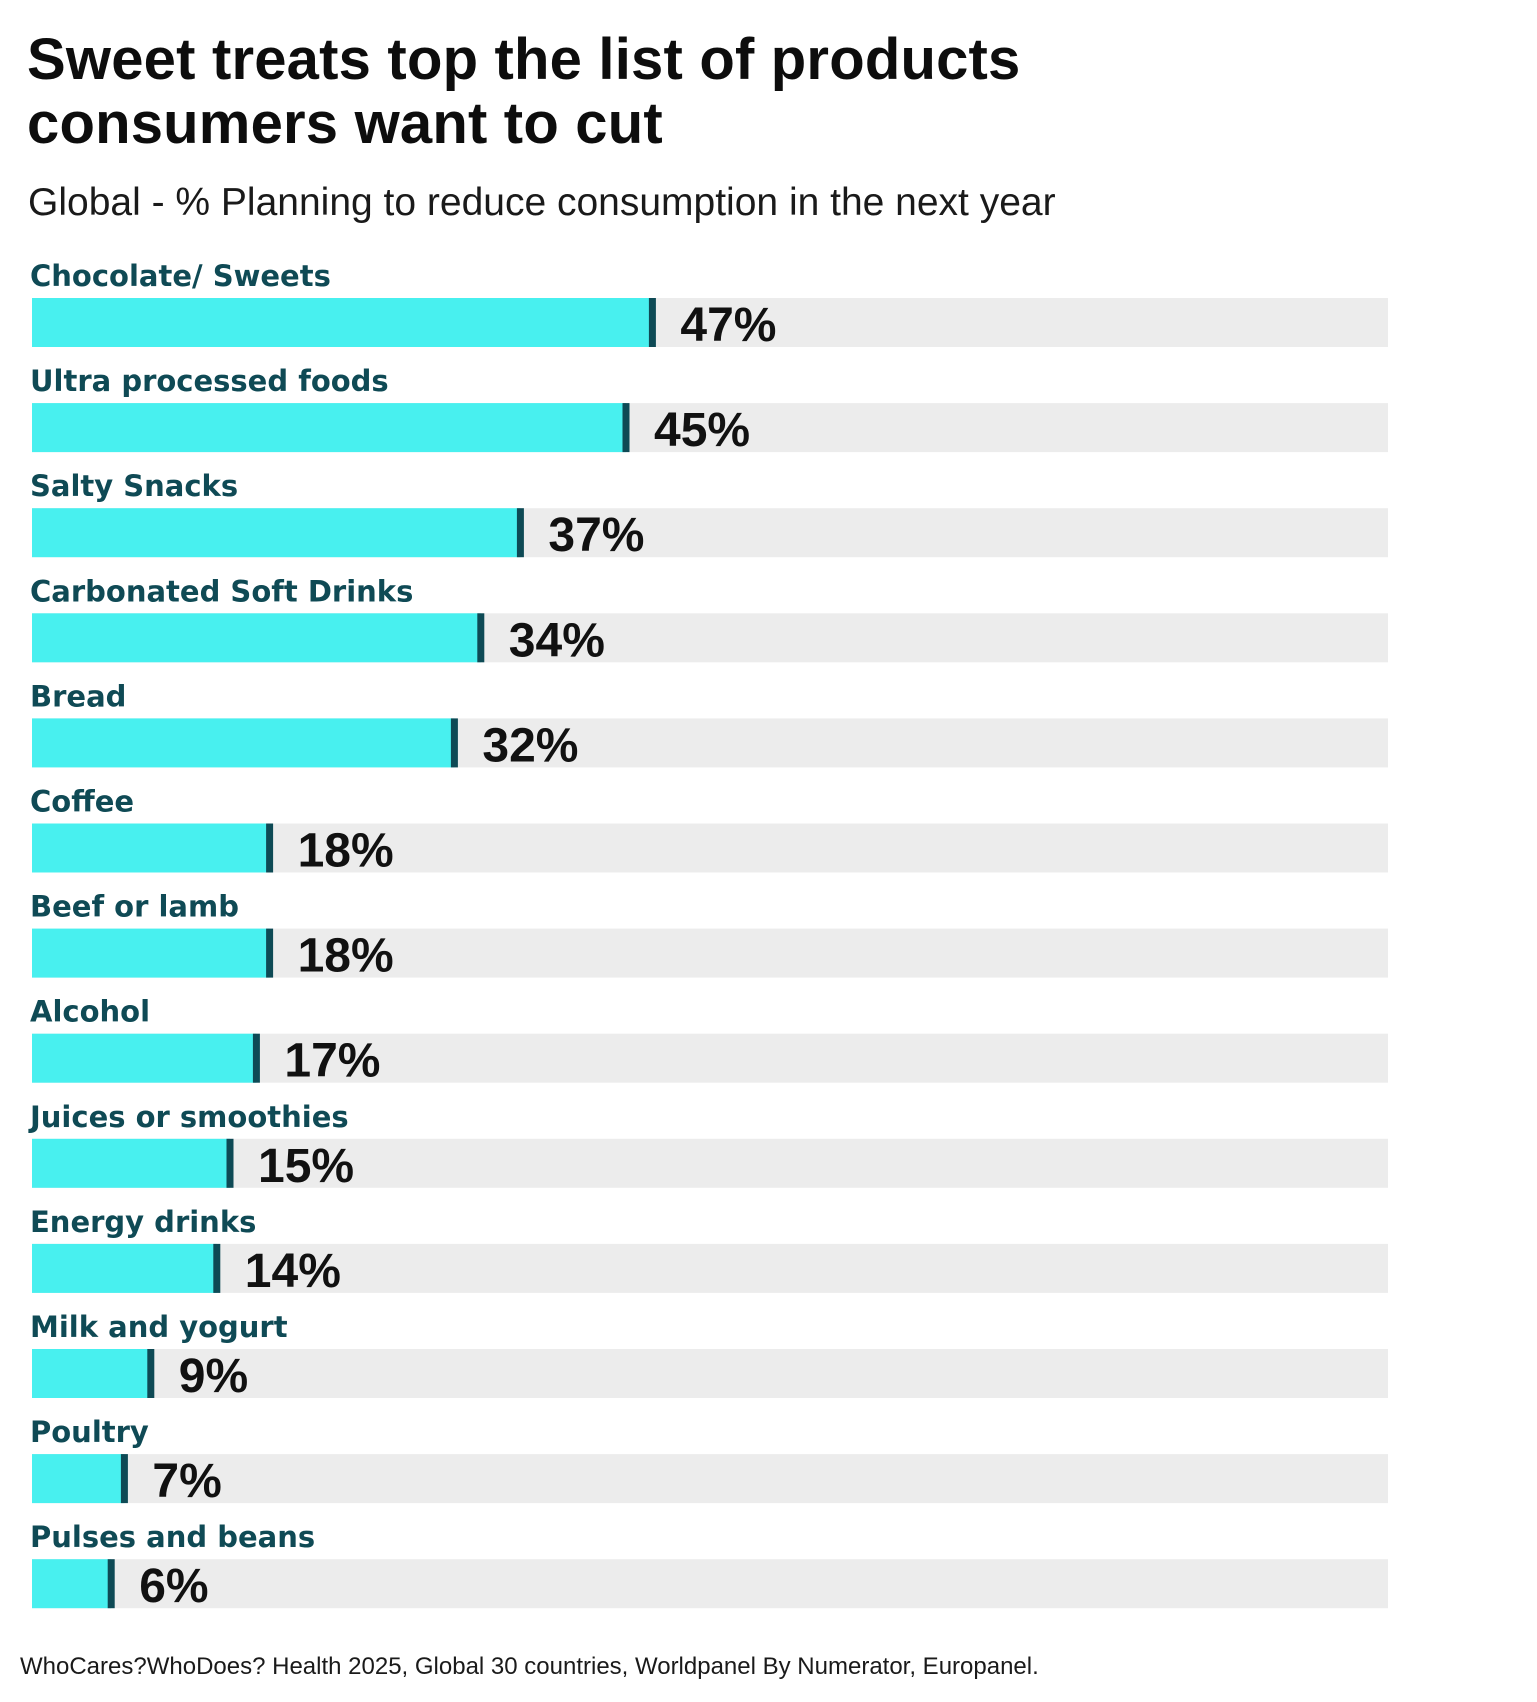 The width and height of the screenshot is (1537, 1702). I want to click on data-label: 7%, so click(186, 1481).